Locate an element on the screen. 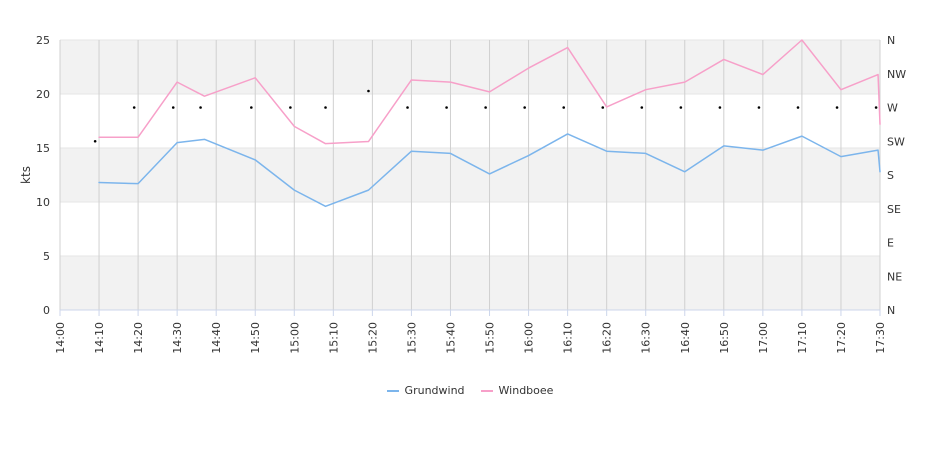  y2-tick-label: SE is located at coordinates (894, 209).